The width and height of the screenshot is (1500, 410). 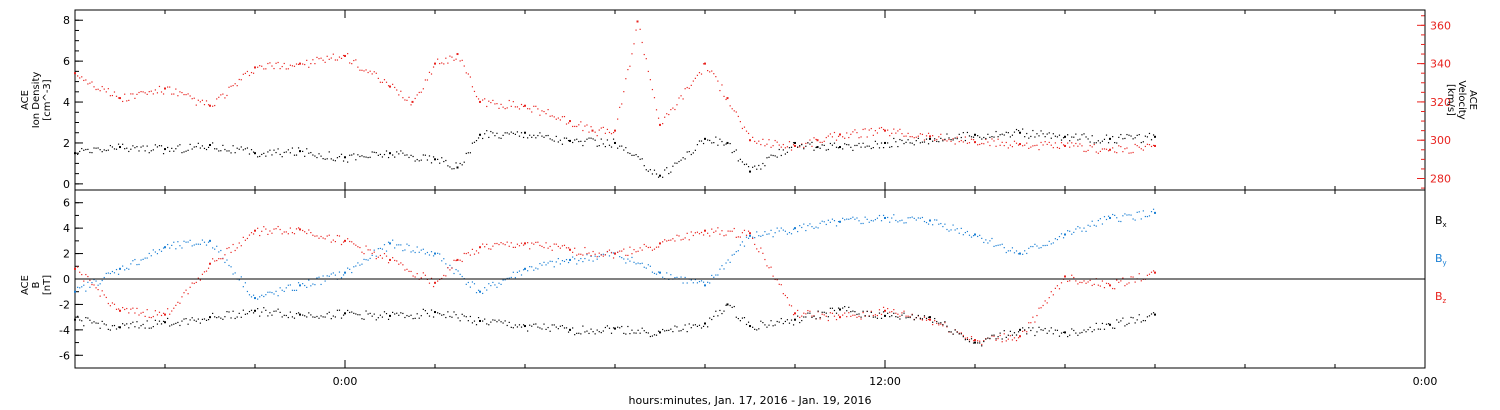 What do you see at coordinates (75, 319) in the screenshot?
I see `bx-point` at bounding box center [75, 319].